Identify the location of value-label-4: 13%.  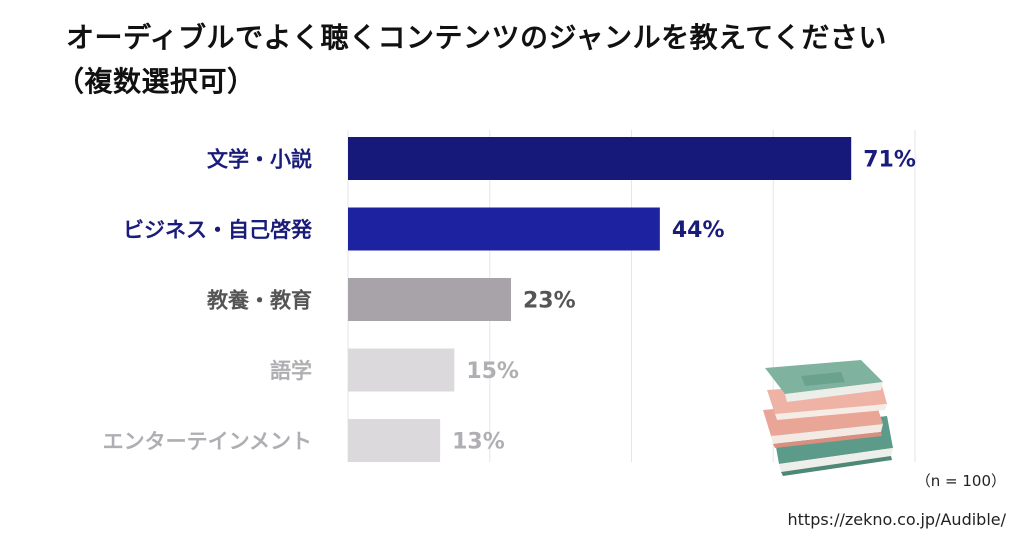
(478, 442).